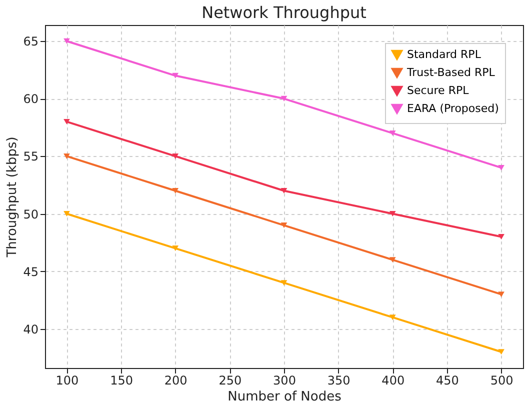  I want to click on y-axis-title: Throughput (kbps), so click(12, 197).